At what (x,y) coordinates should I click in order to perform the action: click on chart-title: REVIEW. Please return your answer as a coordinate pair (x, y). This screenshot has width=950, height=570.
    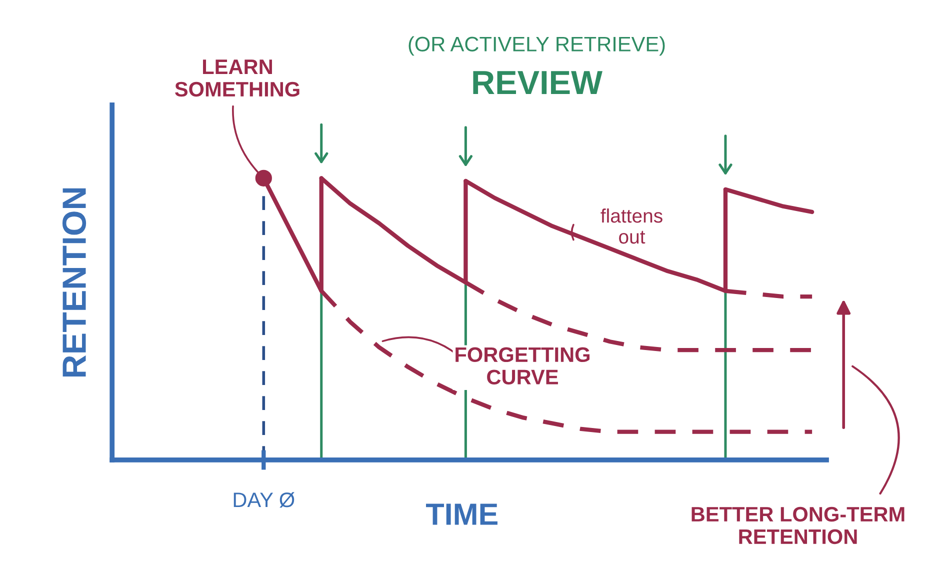
    Looking at the image, I should click on (537, 82).